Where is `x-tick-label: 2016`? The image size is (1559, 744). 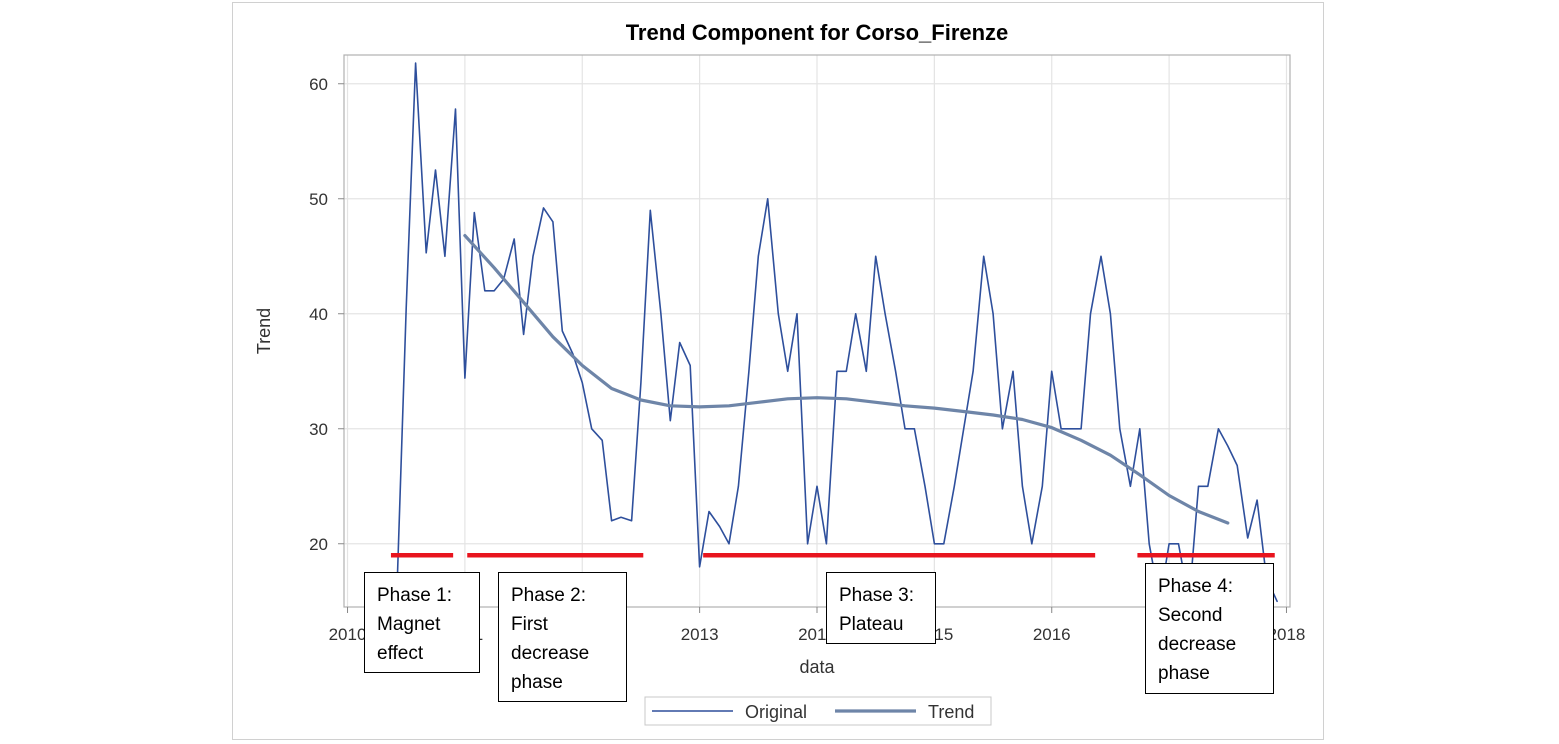 x-tick-label: 2016 is located at coordinates (1052, 634).